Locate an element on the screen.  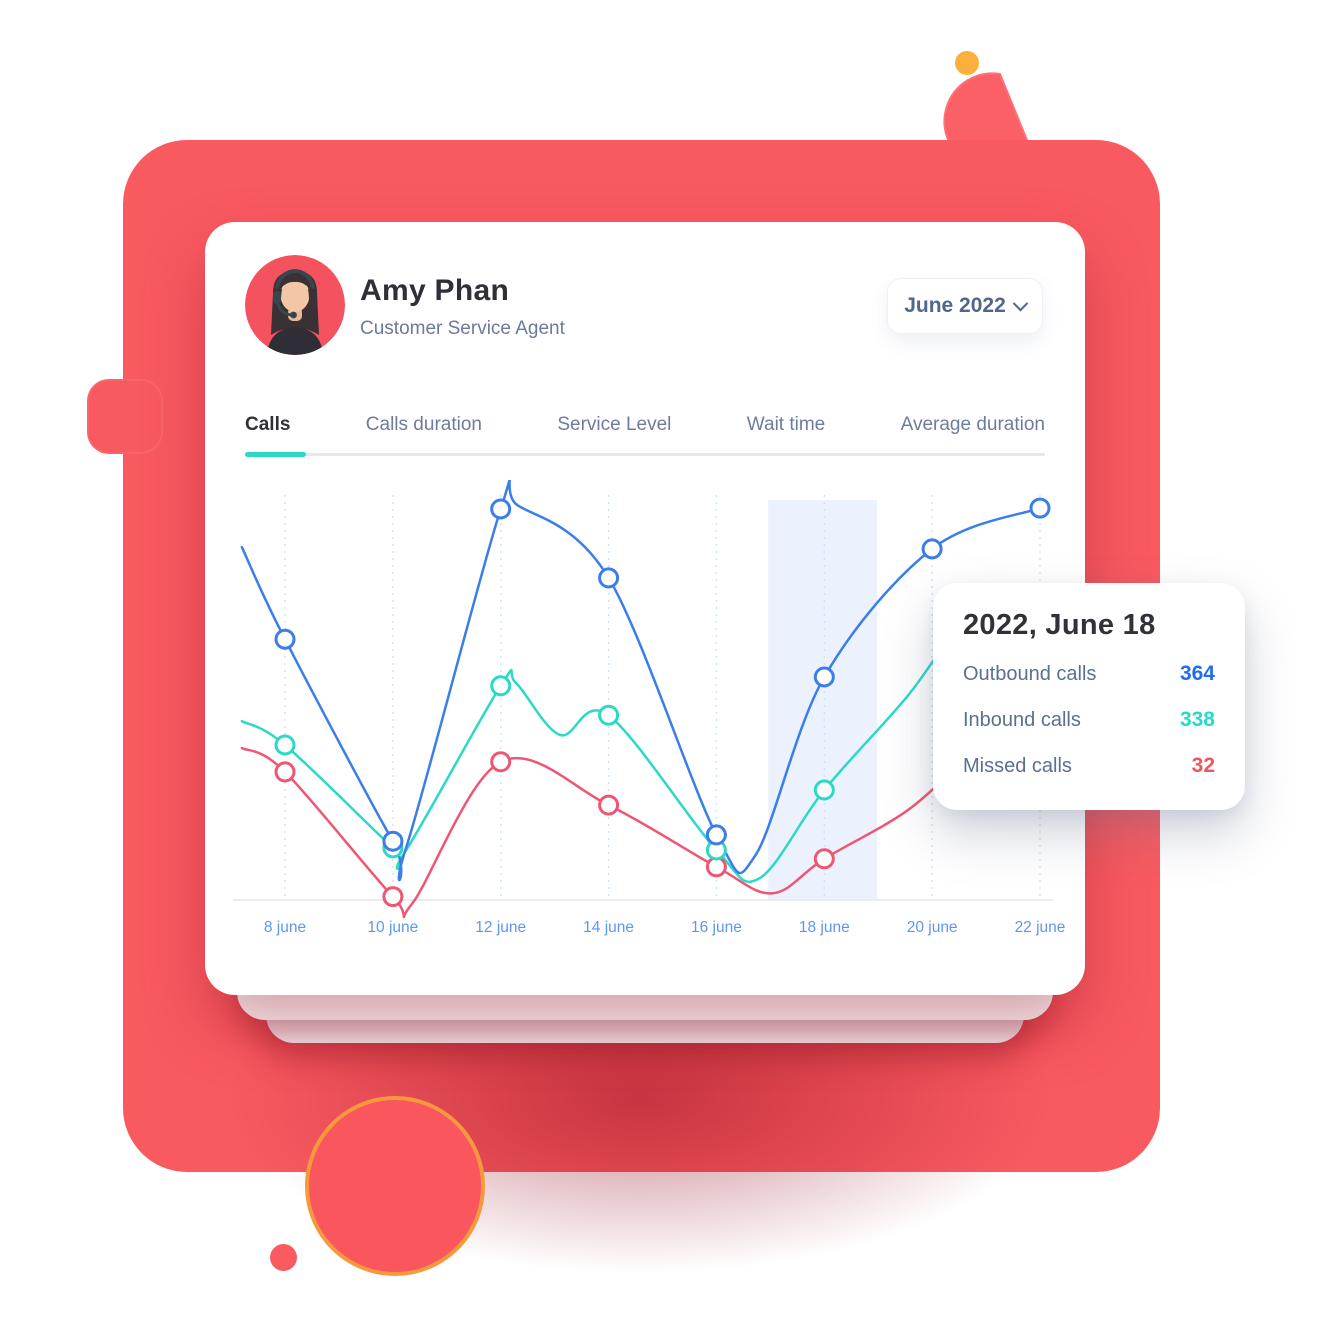
x-axis-label: 10 june is located at coordinates (392, 927).